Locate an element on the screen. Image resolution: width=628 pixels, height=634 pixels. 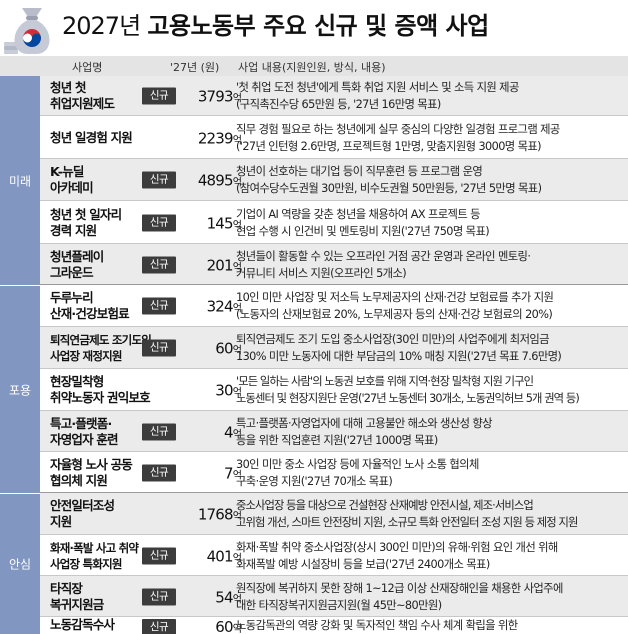
program-name: 청년 일경험 지원 is located at coordinates (91, 137).